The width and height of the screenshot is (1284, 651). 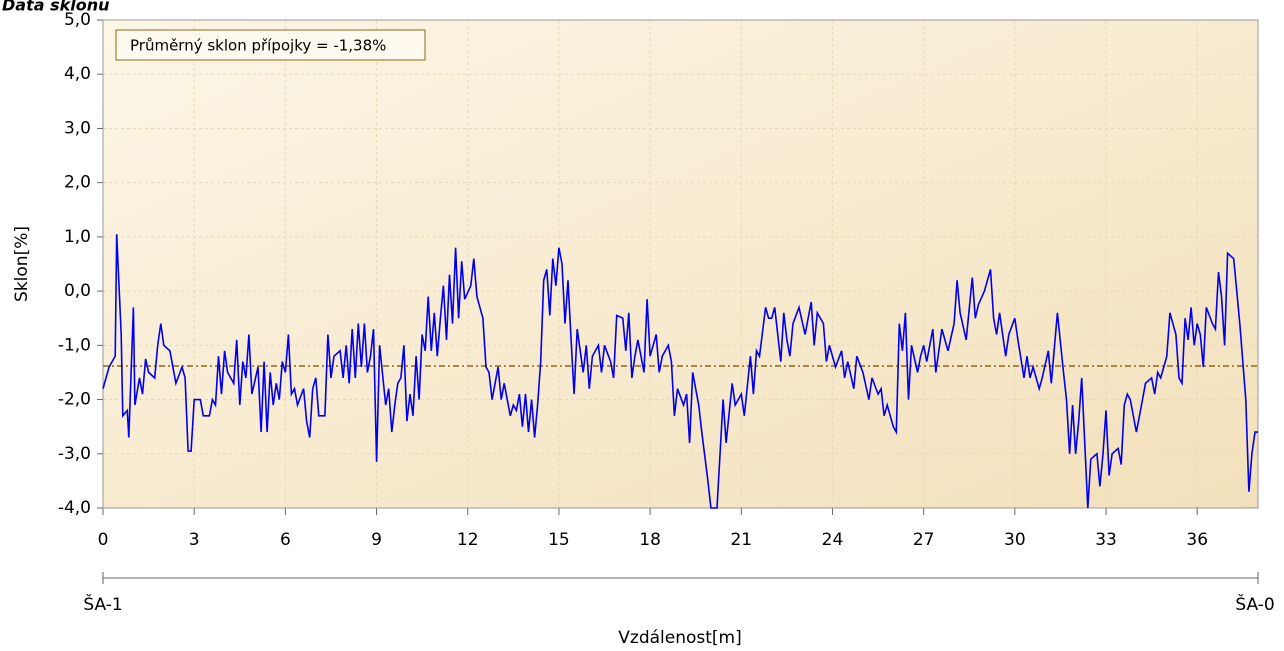 What do you see at coordinates (56, 7) in the screenshot?
I see `chart-title: Data sklonu` at bounding box center [56, 7].